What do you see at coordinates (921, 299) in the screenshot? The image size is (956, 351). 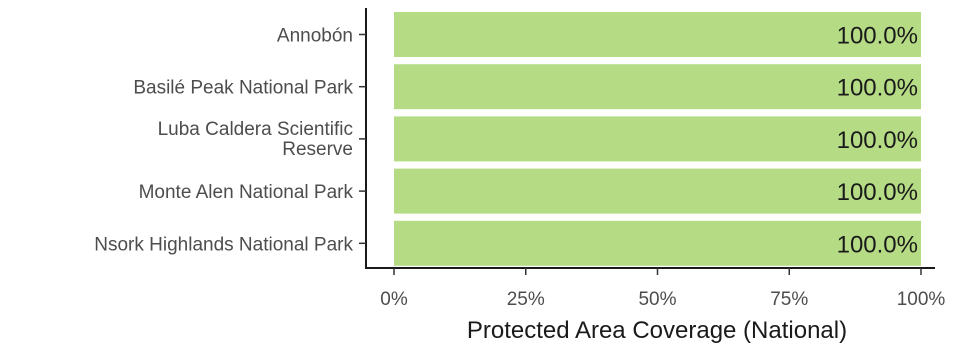 I see `x-tick-label: 100%` at bounding box center [921, 299].